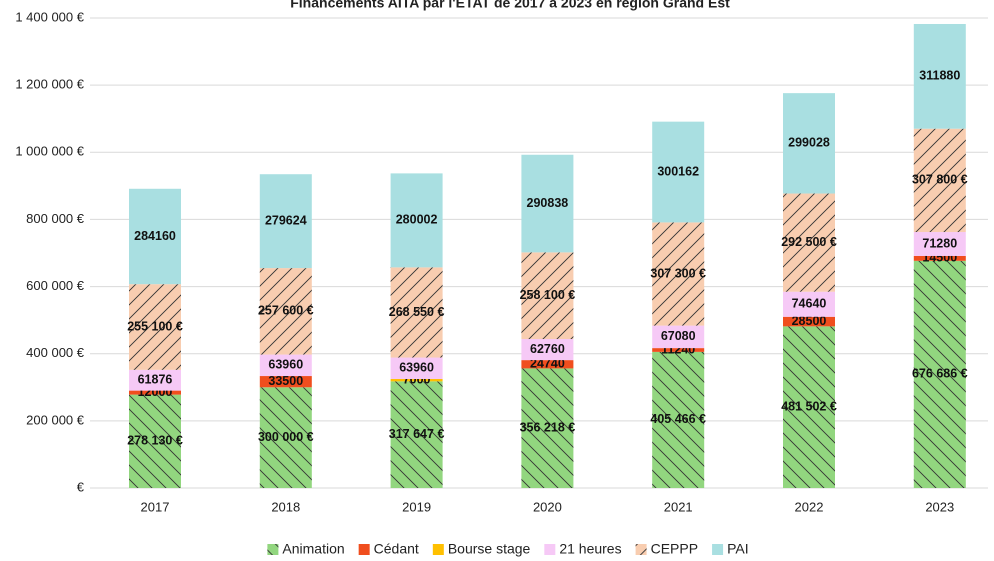  I want to click on x-tick-label: 2023, so click(939, 506).